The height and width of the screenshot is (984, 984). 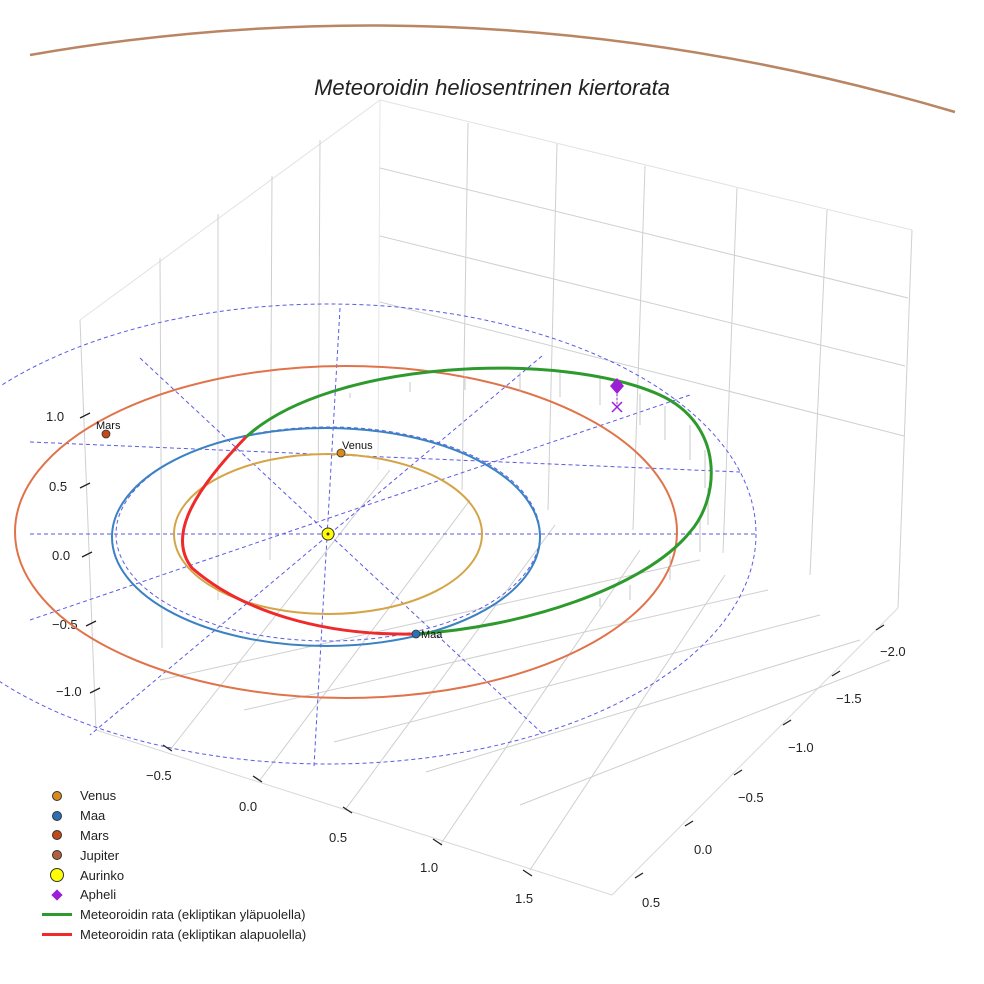 What do you see at coordinates (774, 777) in the screenshot?
I see `y-tick-labels: −2.0 −1.5 −1.0 −0.5 0.0 0.5` at bounding box center [774, 777].